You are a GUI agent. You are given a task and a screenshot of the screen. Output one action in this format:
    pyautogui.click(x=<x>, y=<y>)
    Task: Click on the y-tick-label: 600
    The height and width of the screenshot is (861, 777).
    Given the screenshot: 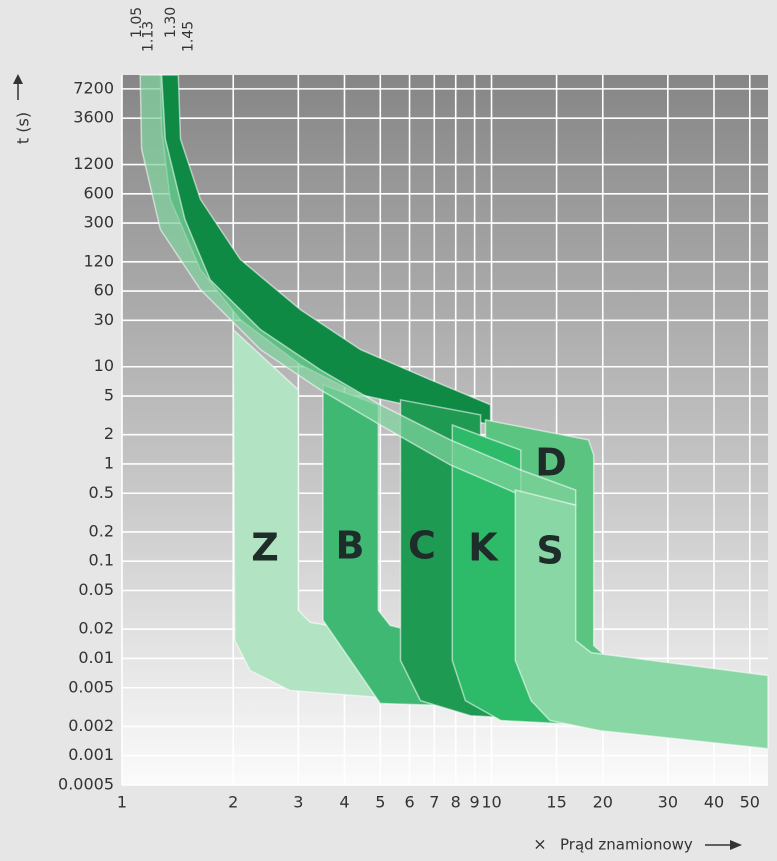 What is the action you would take?
    pyautogui.click(x=98, y=192)
    